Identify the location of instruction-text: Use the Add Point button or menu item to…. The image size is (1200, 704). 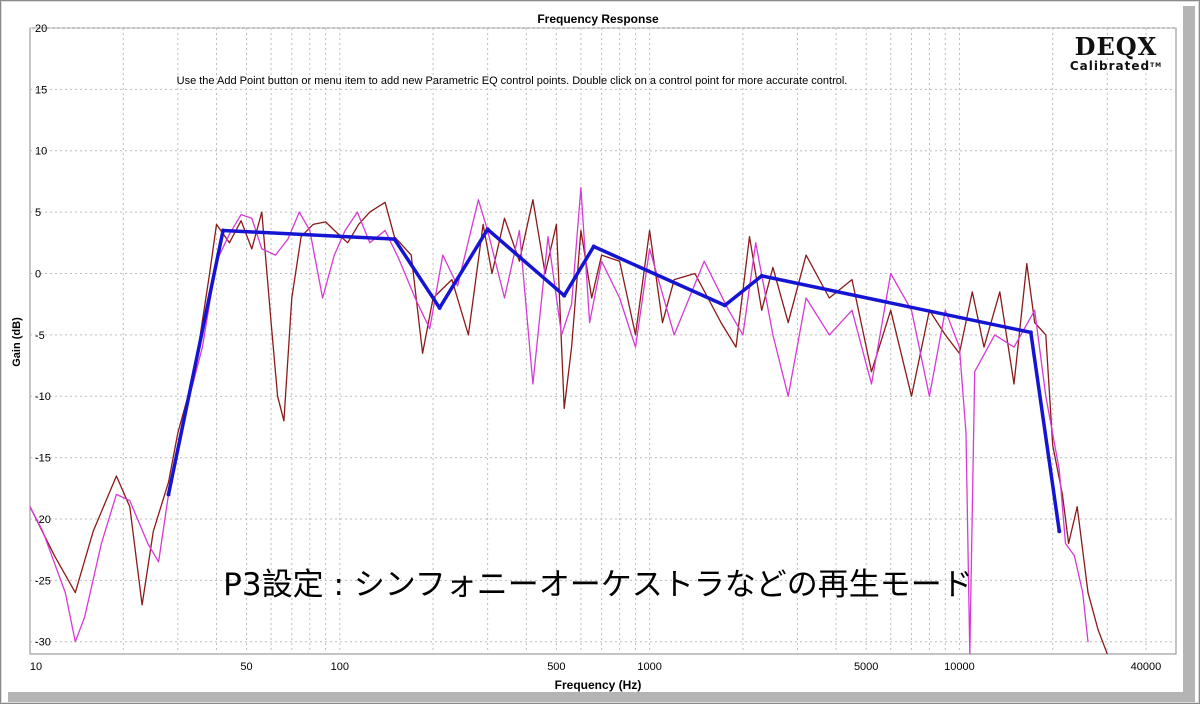
(512, 81).